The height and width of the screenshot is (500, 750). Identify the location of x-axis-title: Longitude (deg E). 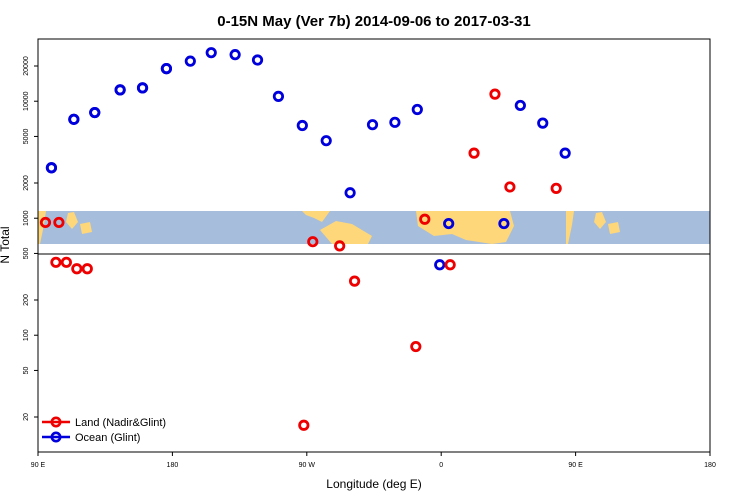
(373, 484).